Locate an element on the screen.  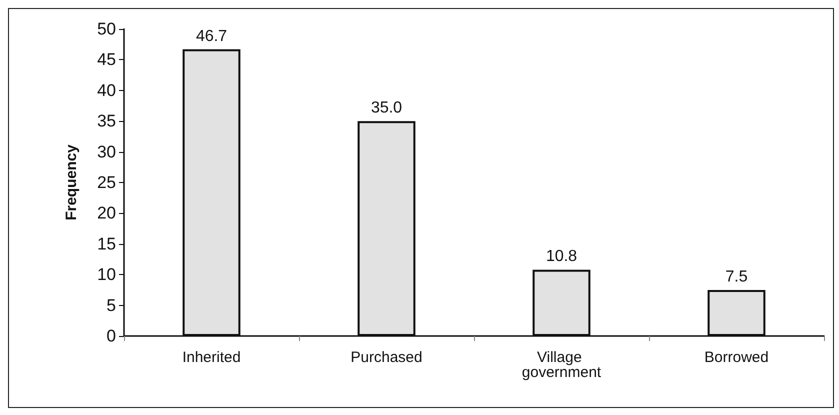
x-tick-label: Borrowed is located at coordinates (736, 357).